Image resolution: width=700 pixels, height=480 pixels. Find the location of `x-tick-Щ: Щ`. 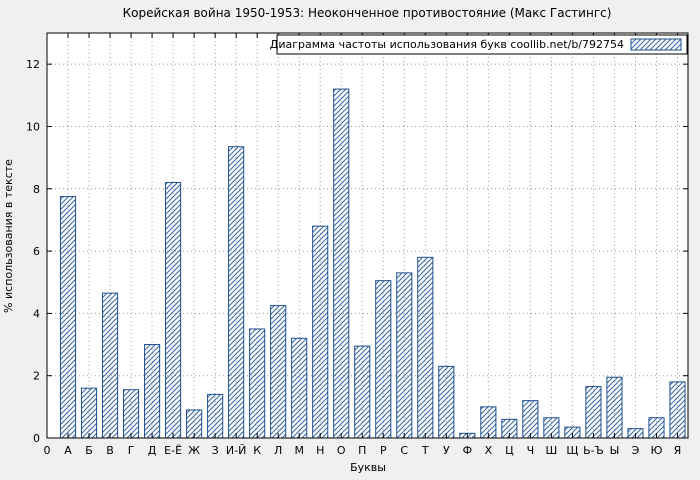

x-tick-Щ: Щ is located at coordinates (572, 450).